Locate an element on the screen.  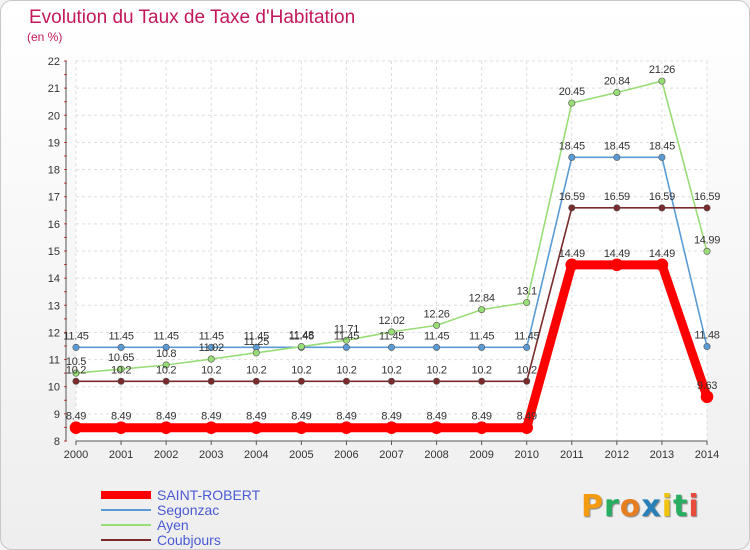
y-tick-label: 18 is located at coordinates (54, 171).